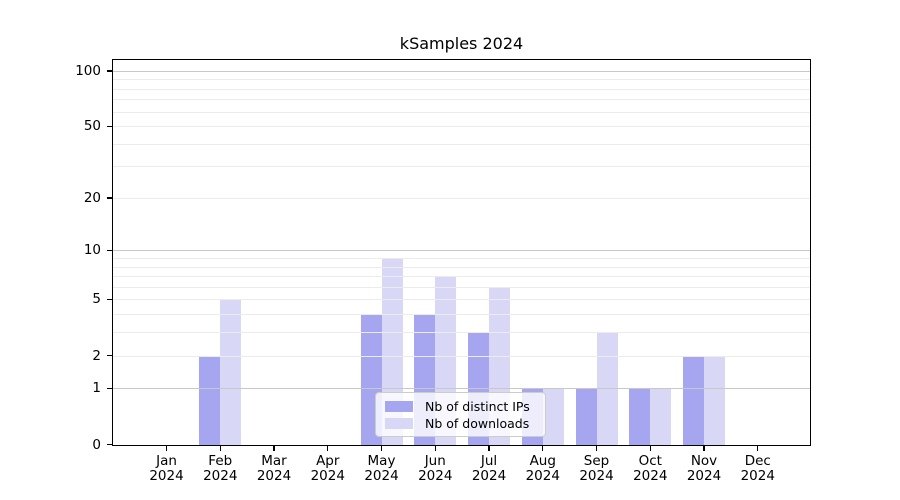 This screenshot has width=900, height=500. Describe the element at coordinates (96, 444) in the screenshot. I see `y-tick-label: 0` at that location.